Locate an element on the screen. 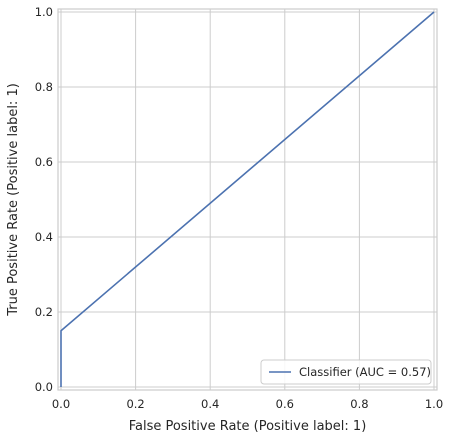 The image size is (451, 440). x-tick-label: 0.0 is located at coordinates (61, 404).